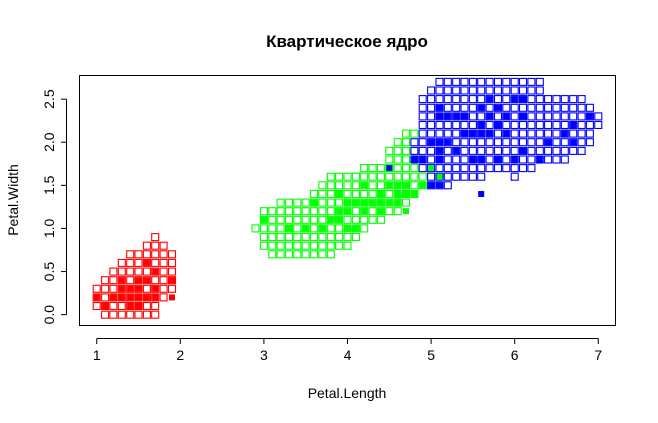 The height and width of the screenshot is (423, 658). I want to click on y-tick-label: 1.0, so click(49, 228).